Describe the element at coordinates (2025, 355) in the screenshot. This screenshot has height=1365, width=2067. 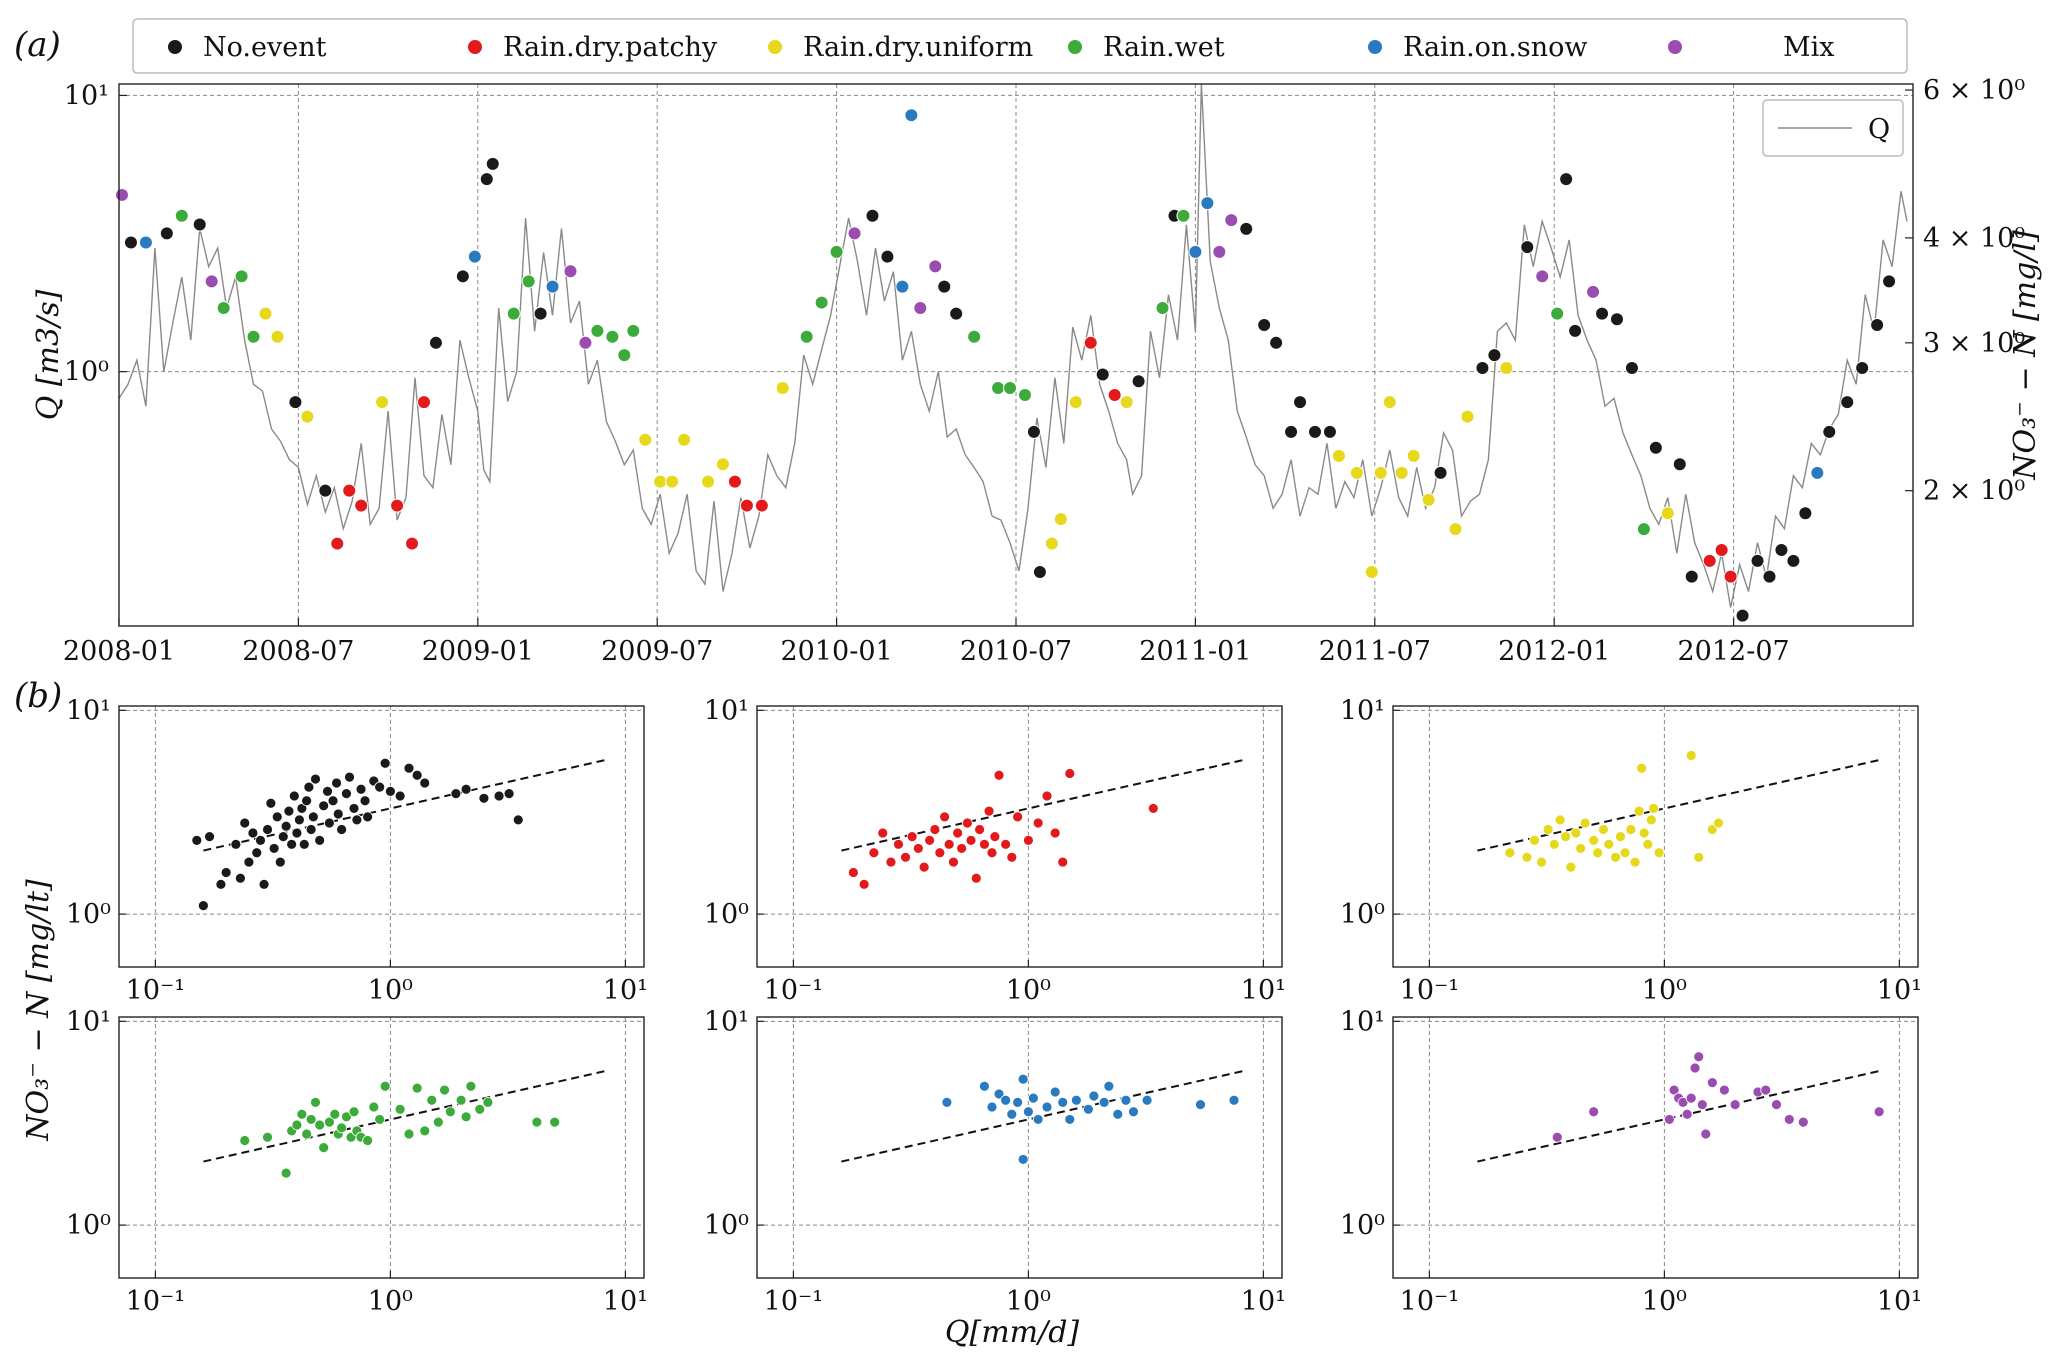
I see `panel-a-ylabel-right: NO₃⁻ − N [mg/l]` at that location.